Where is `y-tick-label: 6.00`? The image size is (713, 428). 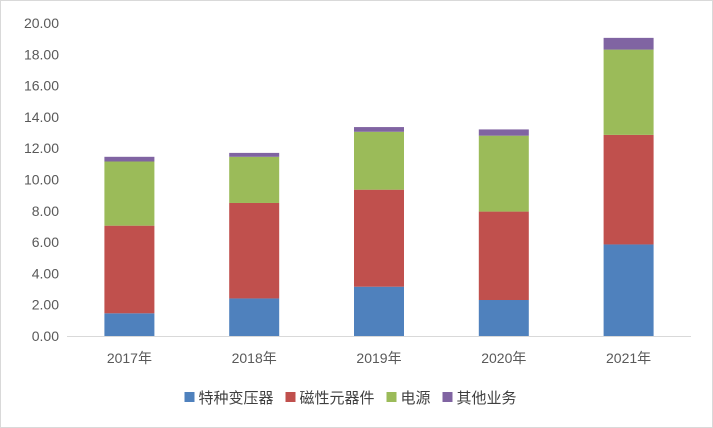
y-tick-label: 6.00 is located at coordinates (45, 242).